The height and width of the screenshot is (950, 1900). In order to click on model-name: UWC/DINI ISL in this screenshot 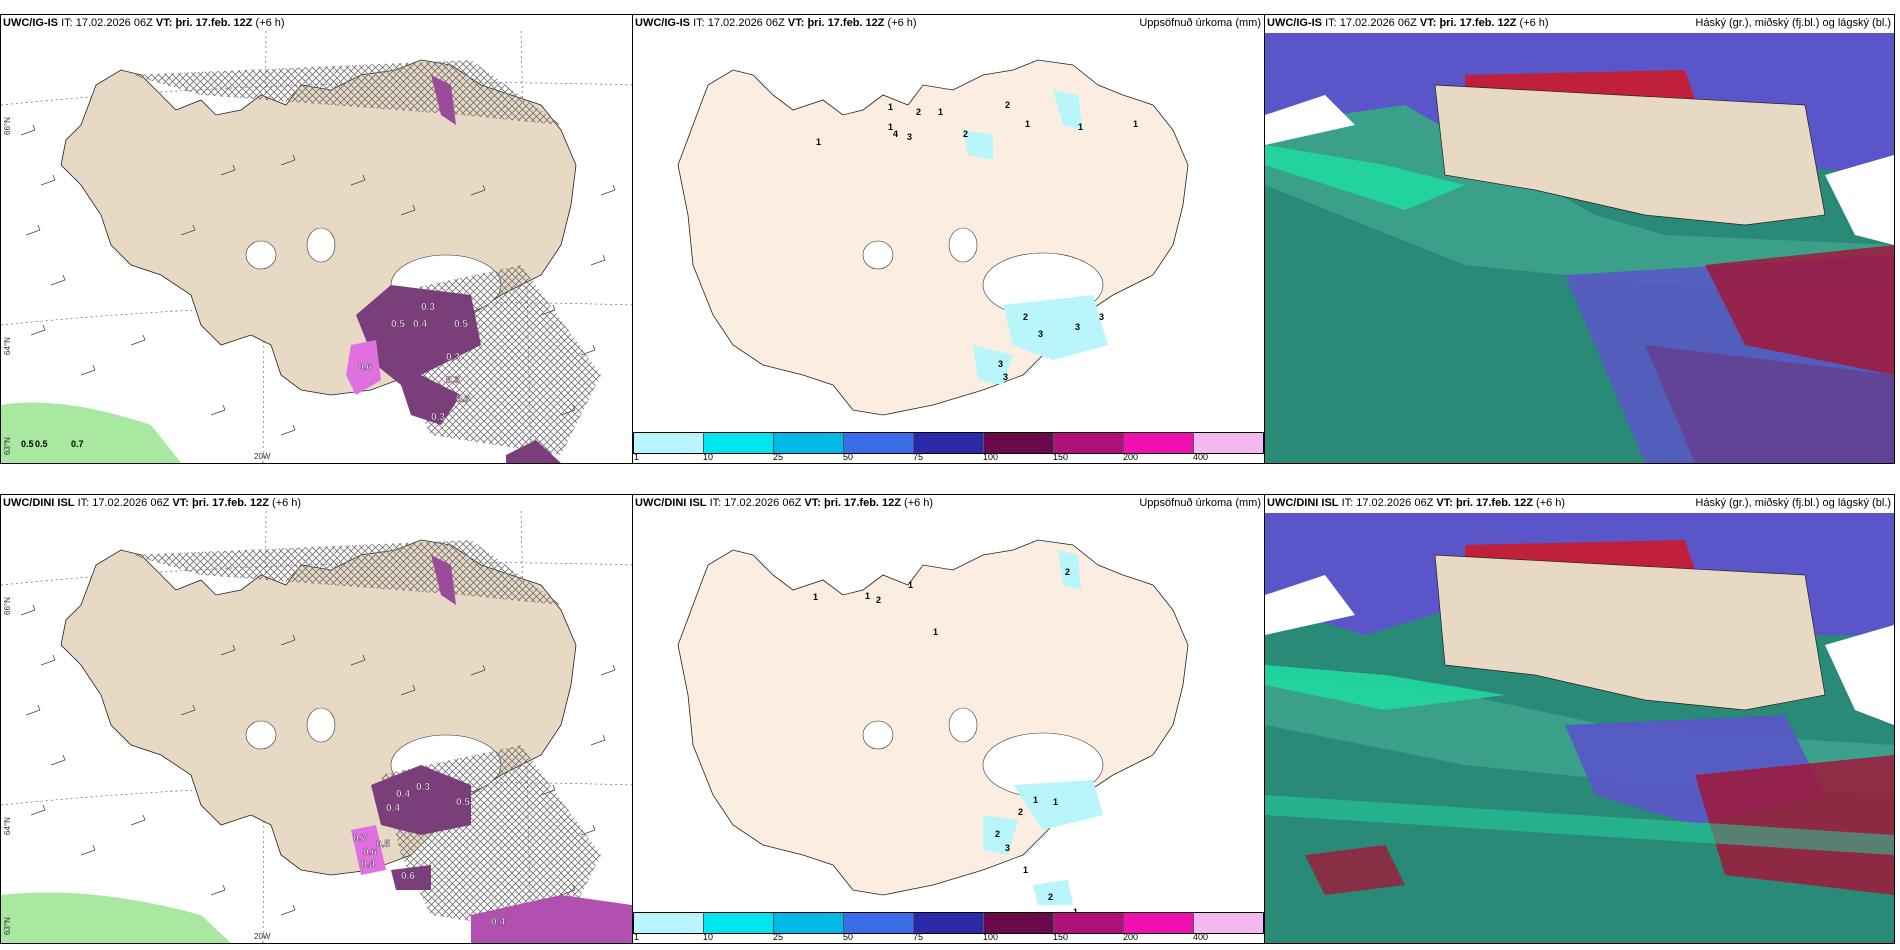, I will do `click(671, 503)`.